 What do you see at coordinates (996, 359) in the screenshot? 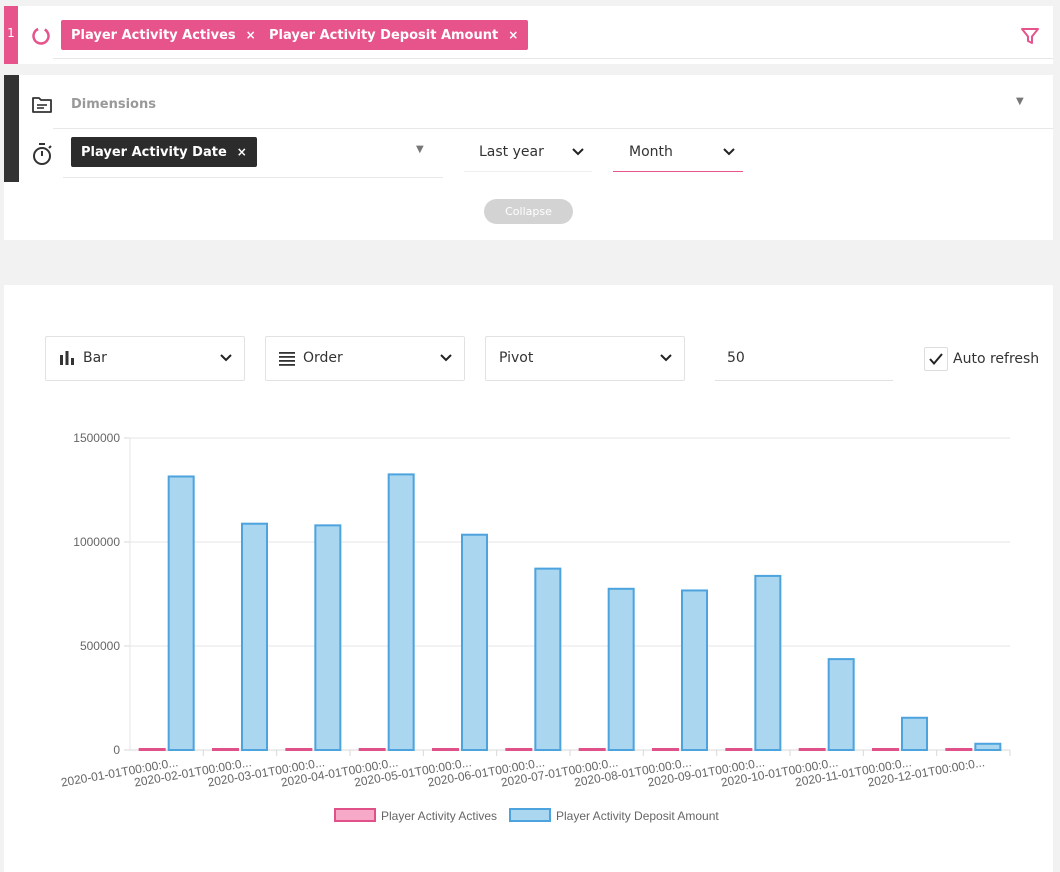
I see `auto-refresh-label: Auto refresh` at bounding box center [996, 359].